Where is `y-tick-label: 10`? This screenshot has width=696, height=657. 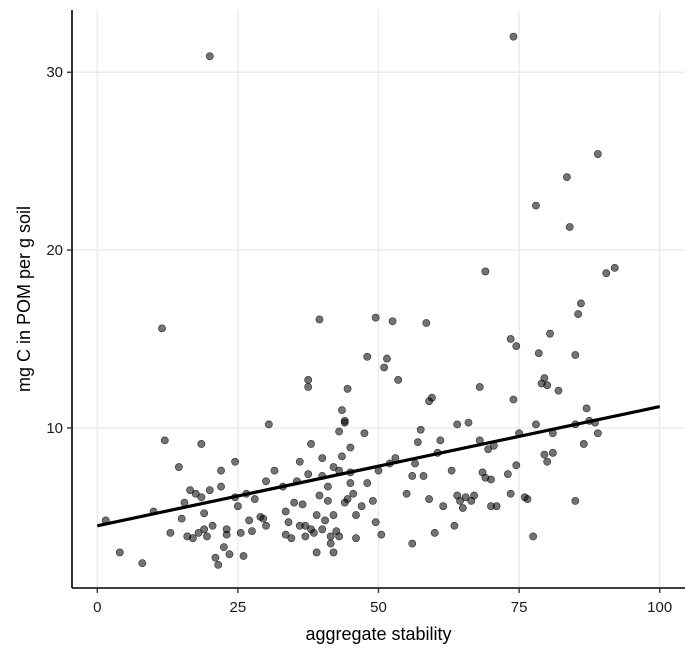 y-tick-label: 10 is located at coordinates (54, 428).